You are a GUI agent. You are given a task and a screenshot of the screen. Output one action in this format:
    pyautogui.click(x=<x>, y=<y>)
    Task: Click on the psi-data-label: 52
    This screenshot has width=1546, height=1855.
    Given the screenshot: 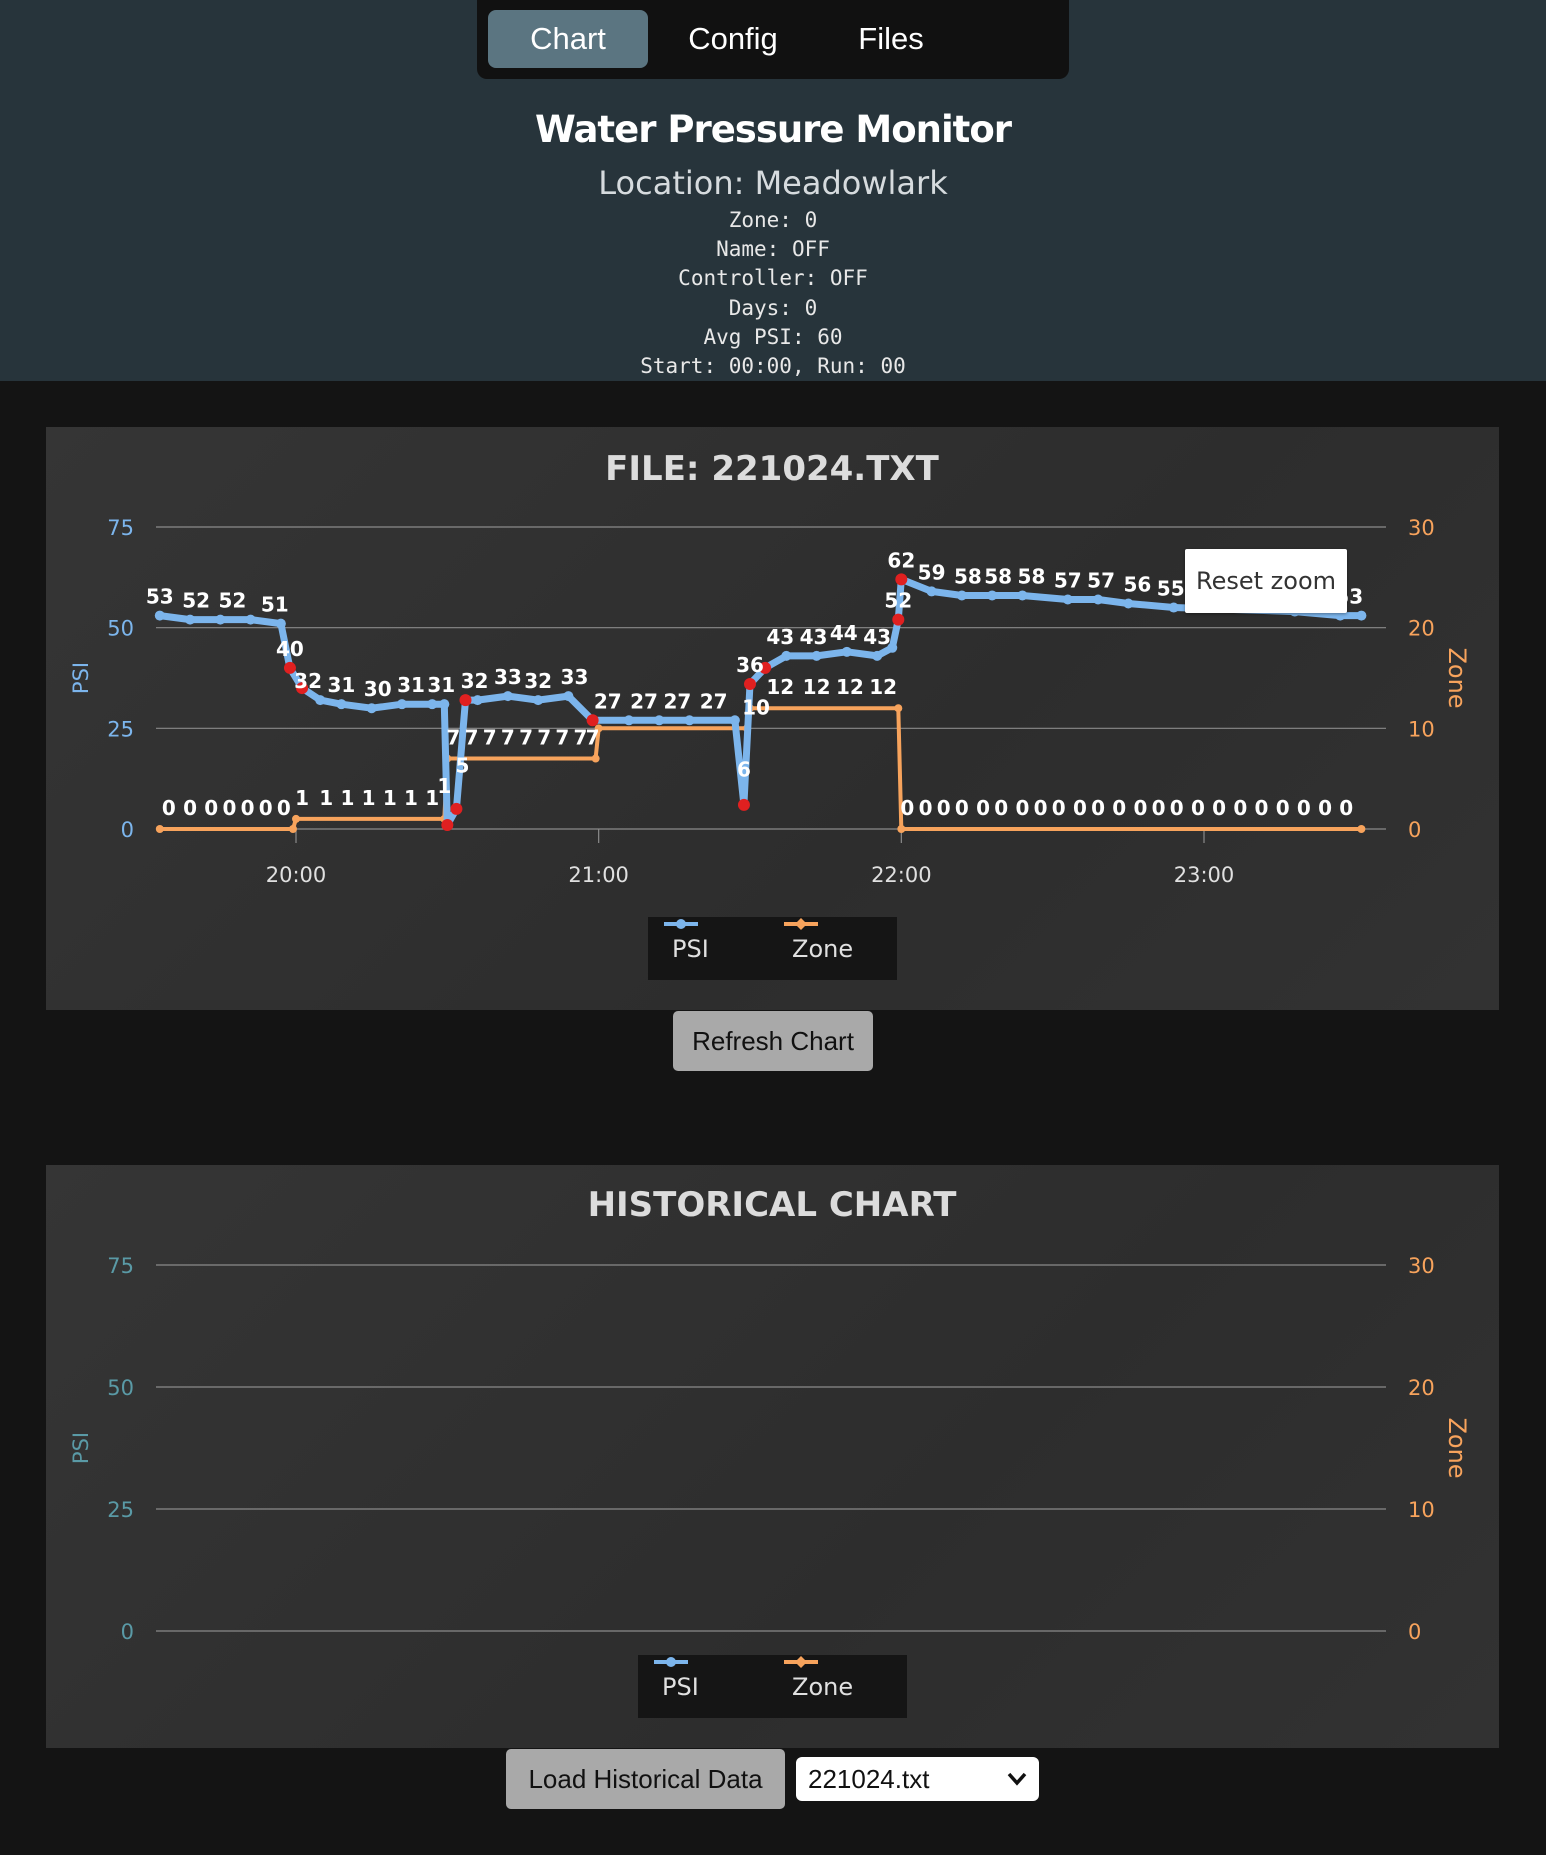 What is the action you would take?
    pyautogui.click(x=233, y=601)
    